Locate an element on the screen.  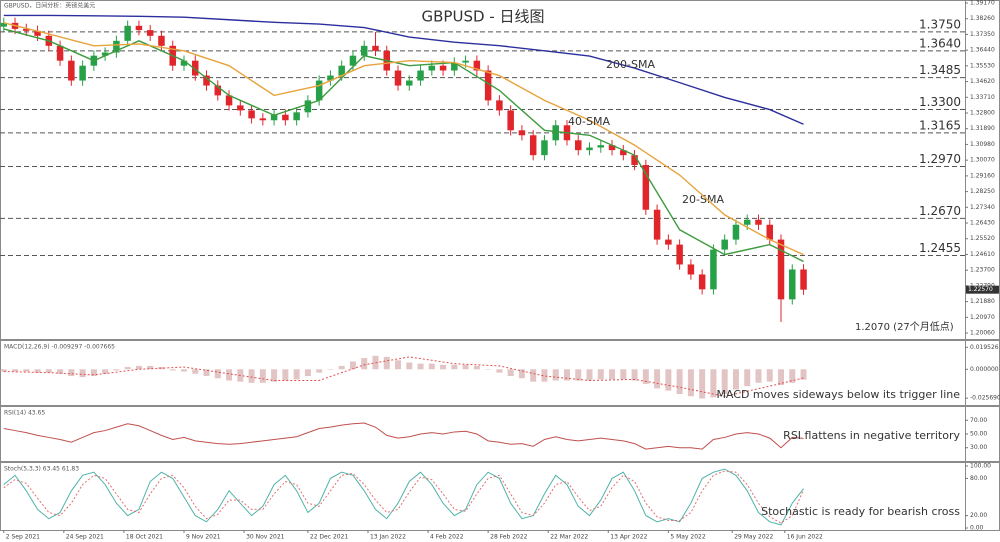
x-tick-label: 22 Mar 2022 is located at coordinates (569, 537).